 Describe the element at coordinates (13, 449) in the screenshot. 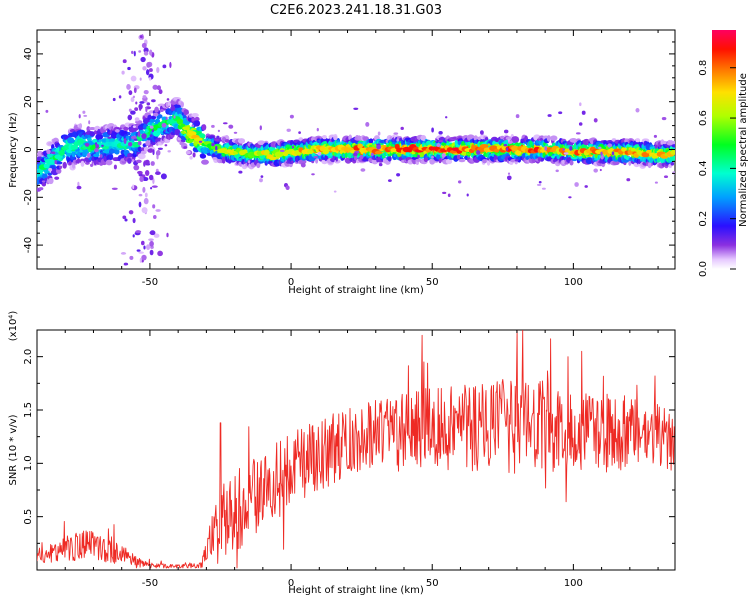

I see `snr-y-axis-label: SNR (10 * v/v)` at that location.